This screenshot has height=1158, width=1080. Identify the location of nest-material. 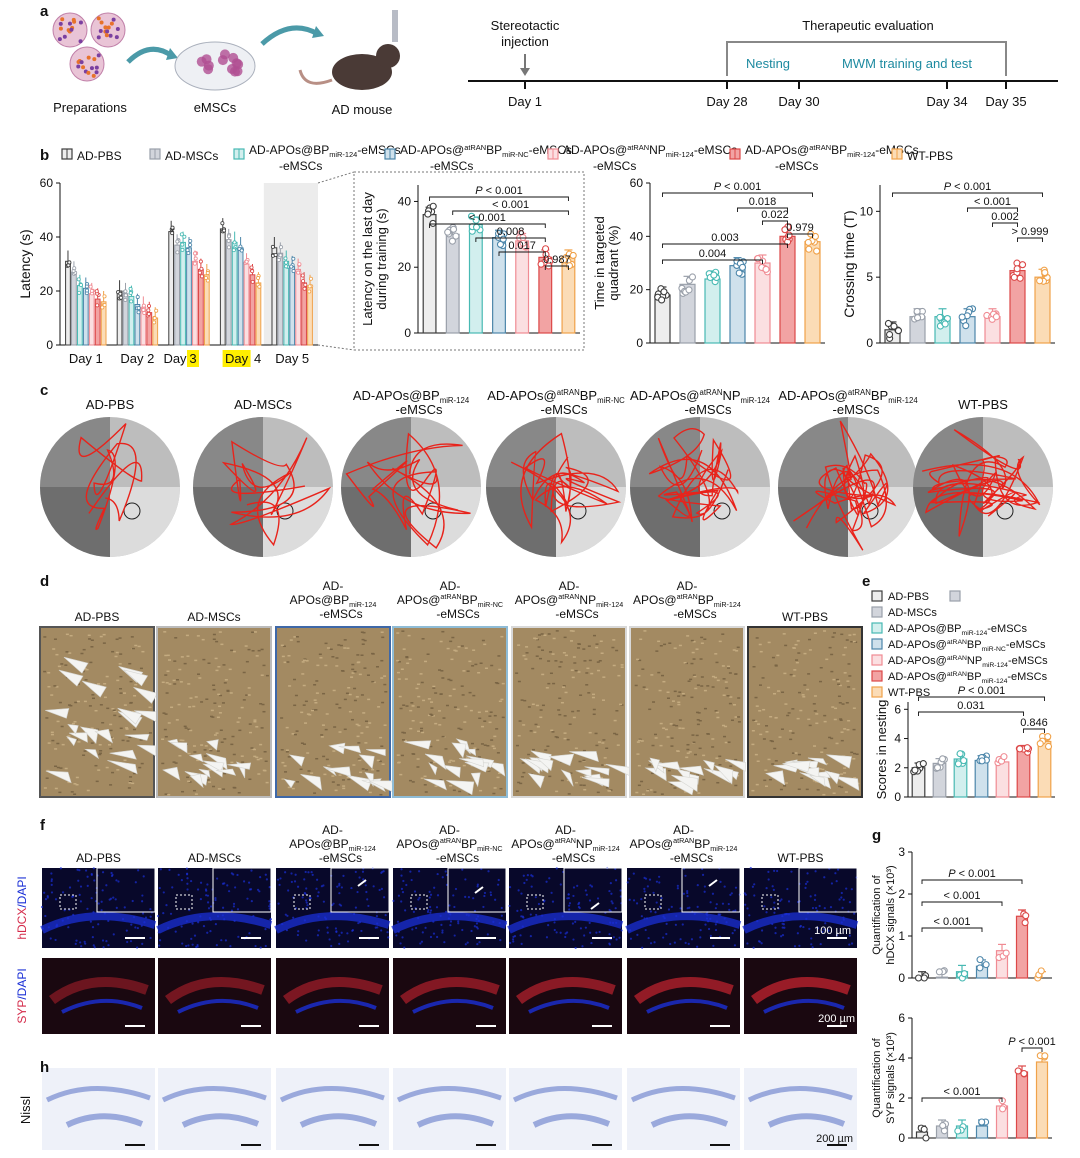
(136, 678).